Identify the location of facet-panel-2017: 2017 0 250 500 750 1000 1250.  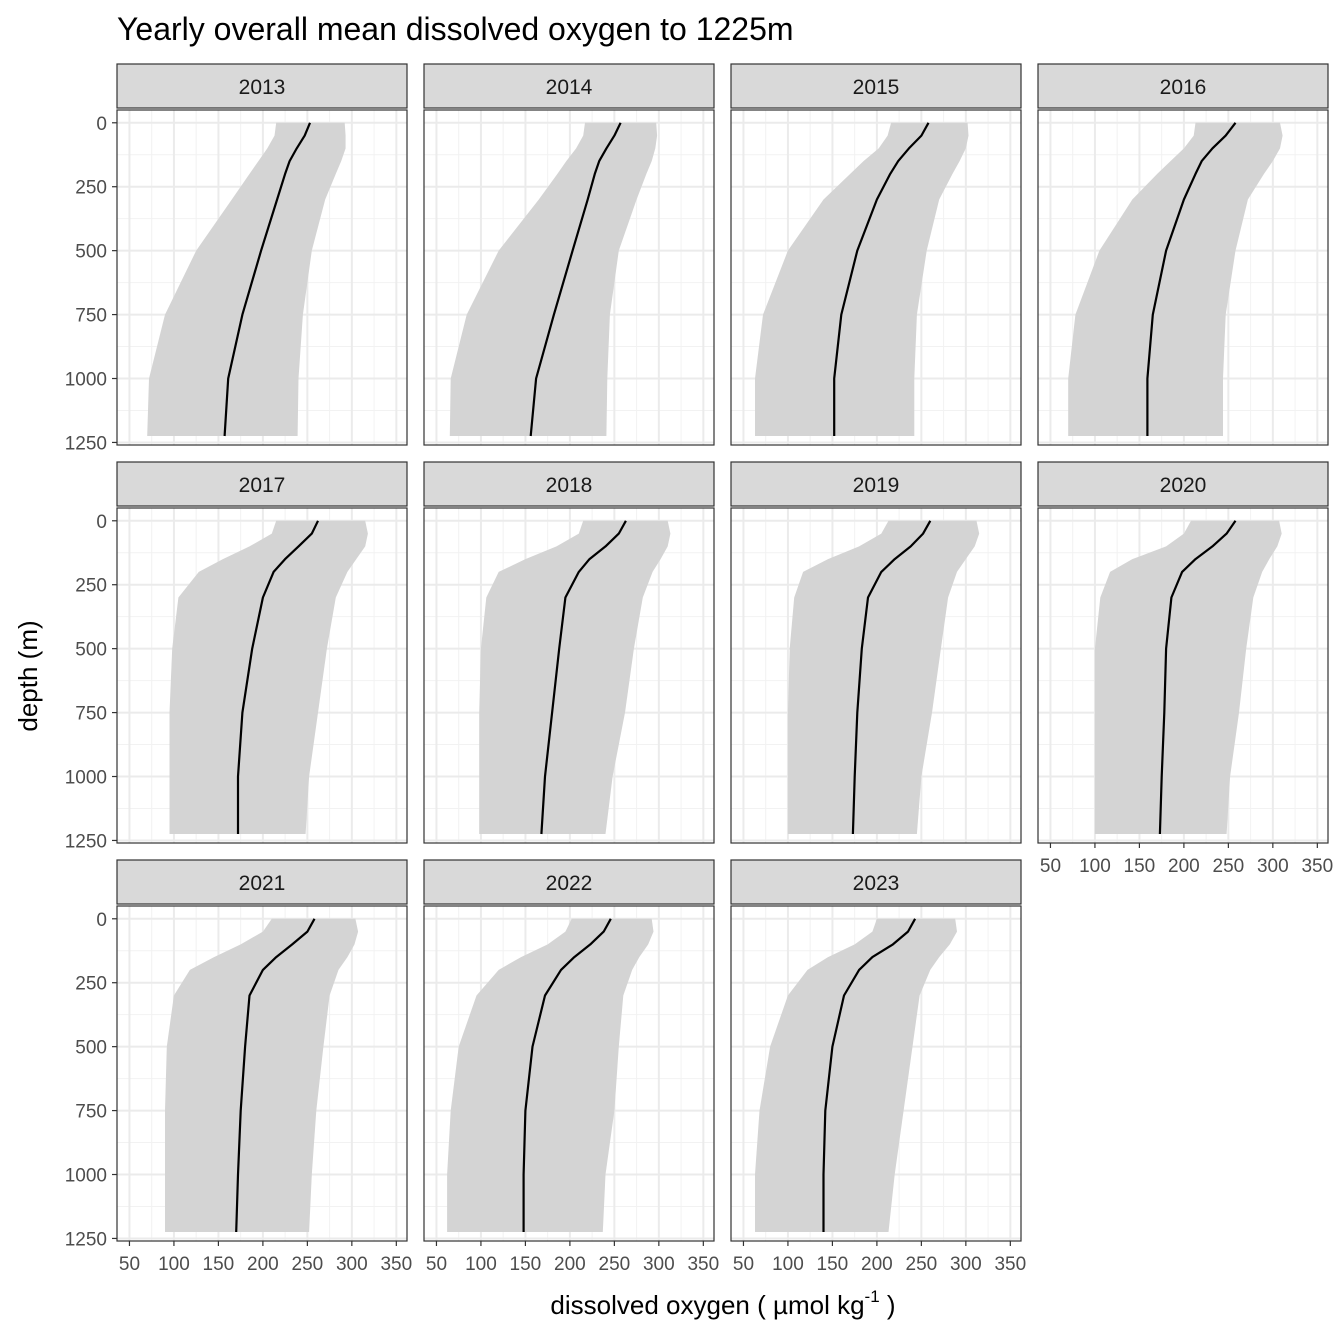
(236, 656).